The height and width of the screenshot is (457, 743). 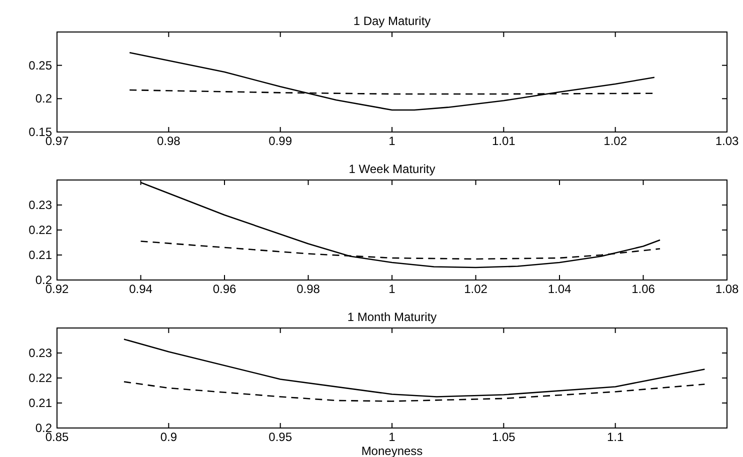 What do you see at coordinates (169, 437) in the screenshot?
I see `x-tick-label: 0.9` at bounding box center [169, 437].